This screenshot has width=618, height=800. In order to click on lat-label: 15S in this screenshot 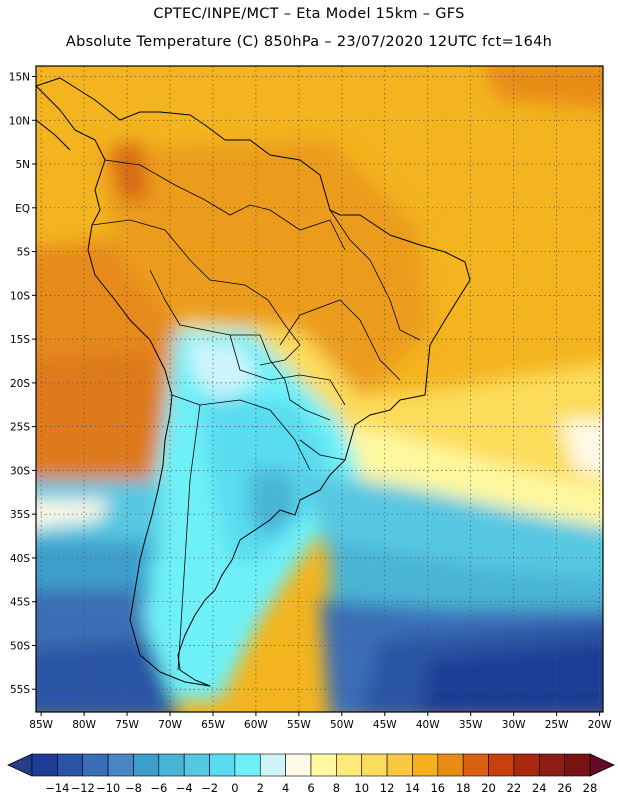, I will do `click(20, 340)`.